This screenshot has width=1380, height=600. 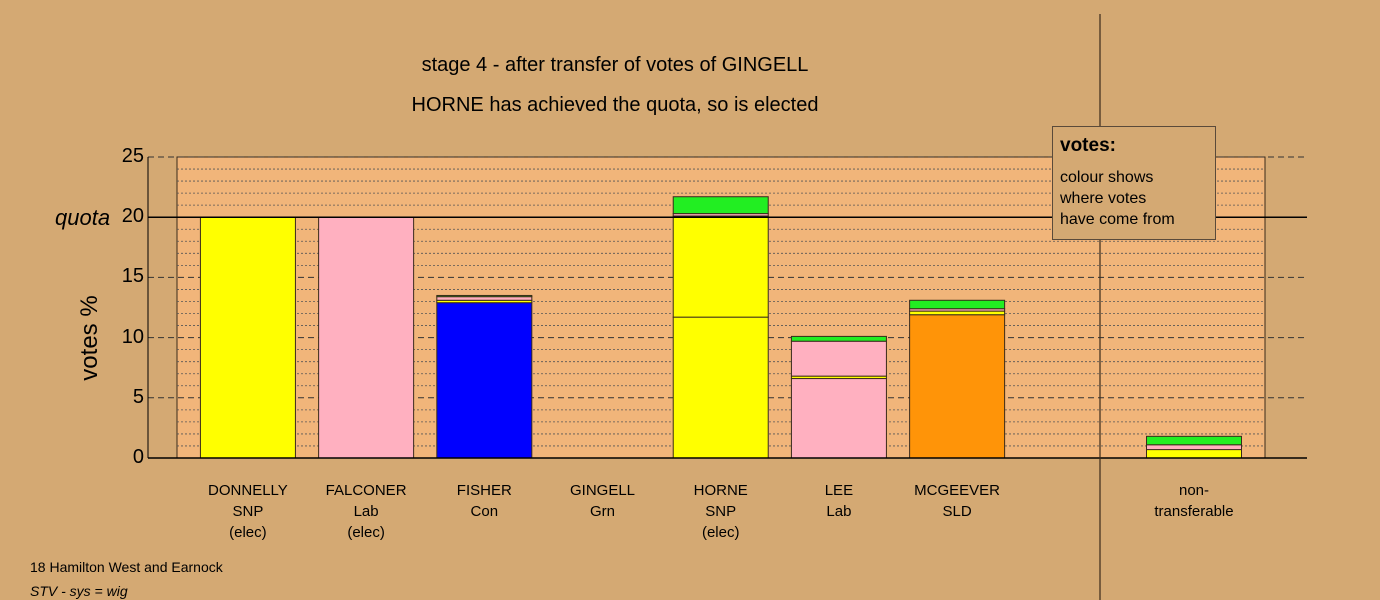 What do you see at coordinates (957, 511) in the screenshot?
I see `candidate-label-line: SLD` at bounding box center [957, 511].